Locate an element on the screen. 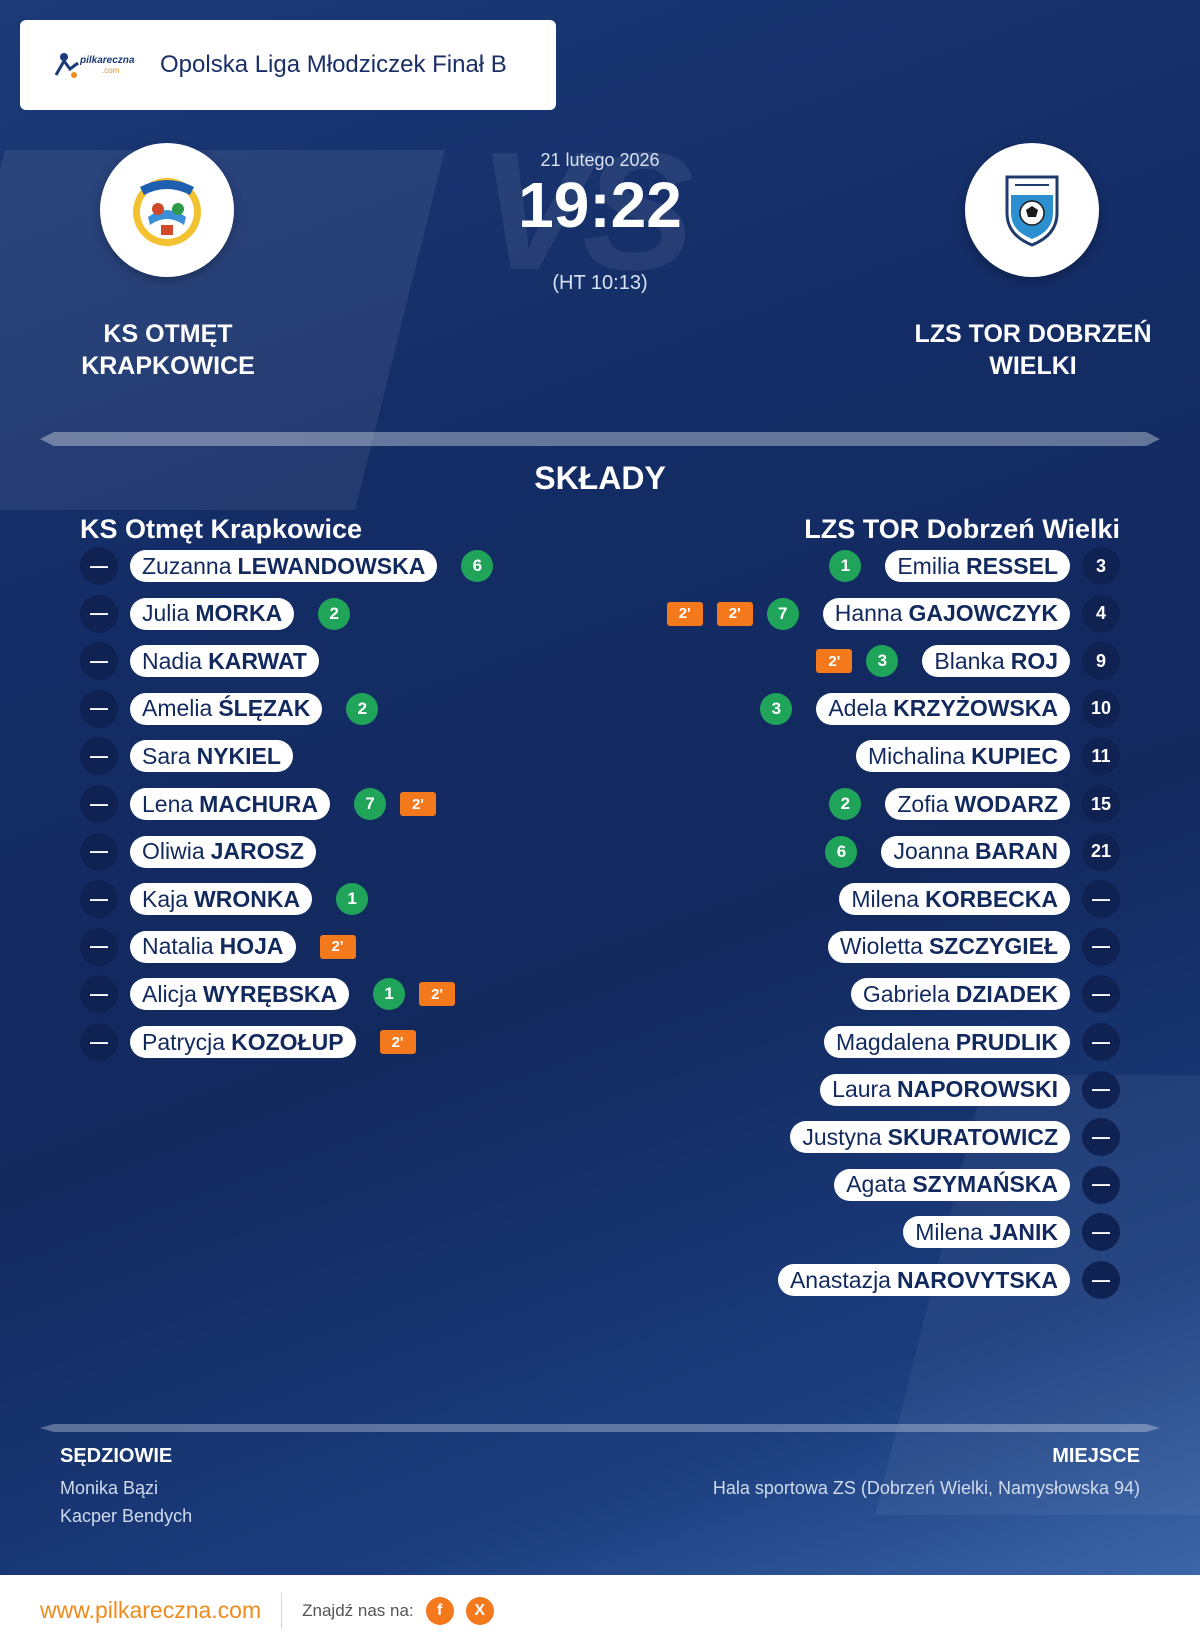 The height and width of the screenshot is (1646, 1200). player-first-name: Laura is located at coordinates (861, 1089).